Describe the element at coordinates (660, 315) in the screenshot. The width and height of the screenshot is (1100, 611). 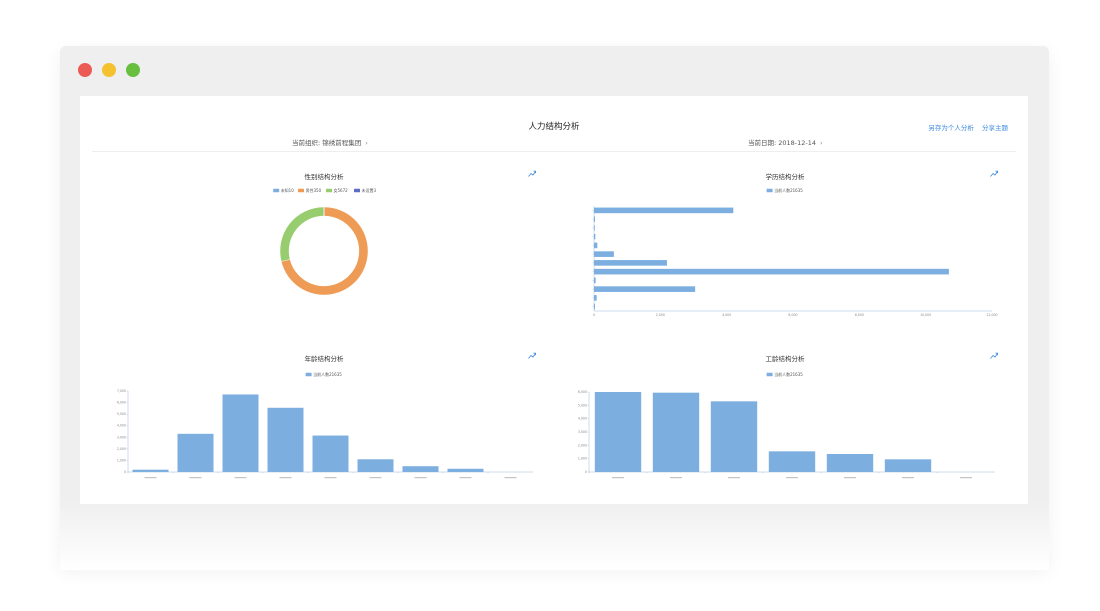
I see `x-tick-label: 2,000` at that location.